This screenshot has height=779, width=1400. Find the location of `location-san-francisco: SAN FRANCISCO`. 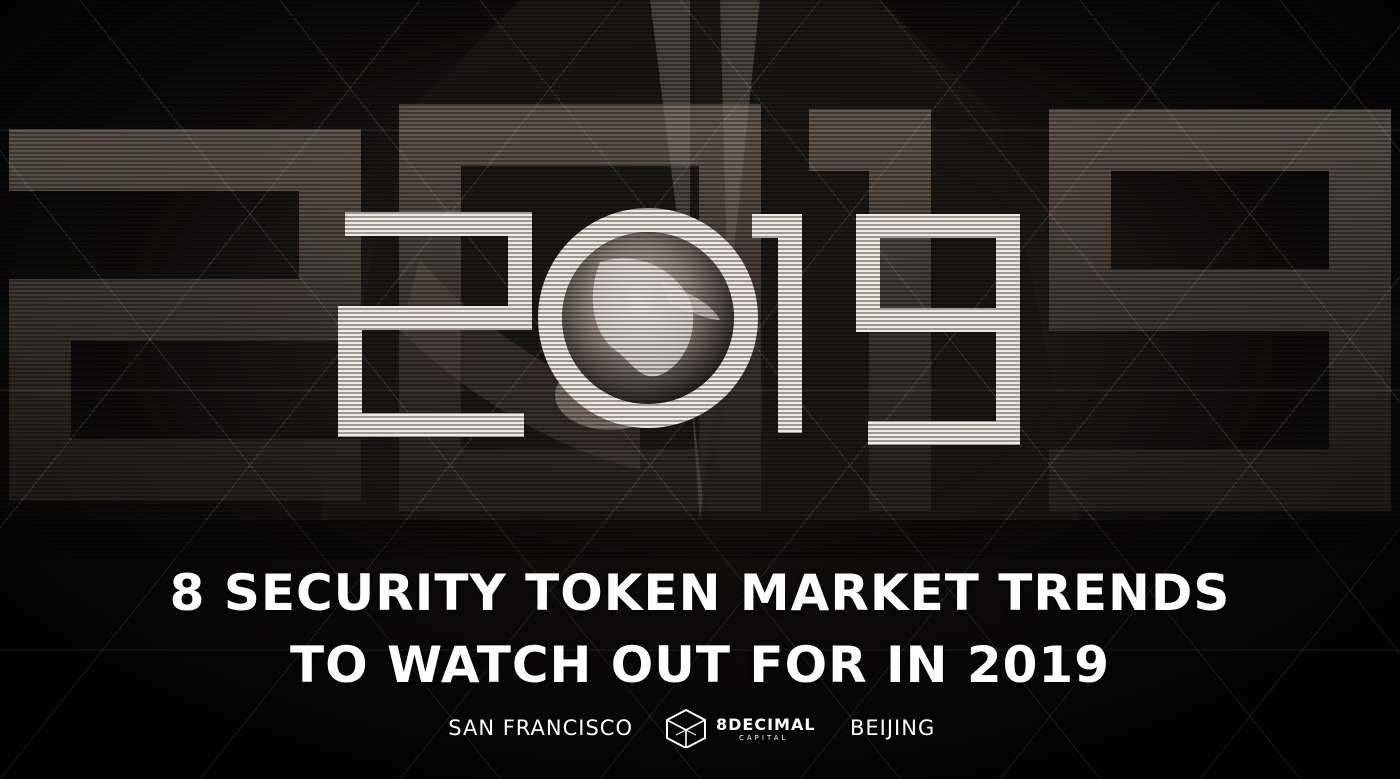

location-san-francisco: SAN FRANCISCO is located at coordinates (540, 728).